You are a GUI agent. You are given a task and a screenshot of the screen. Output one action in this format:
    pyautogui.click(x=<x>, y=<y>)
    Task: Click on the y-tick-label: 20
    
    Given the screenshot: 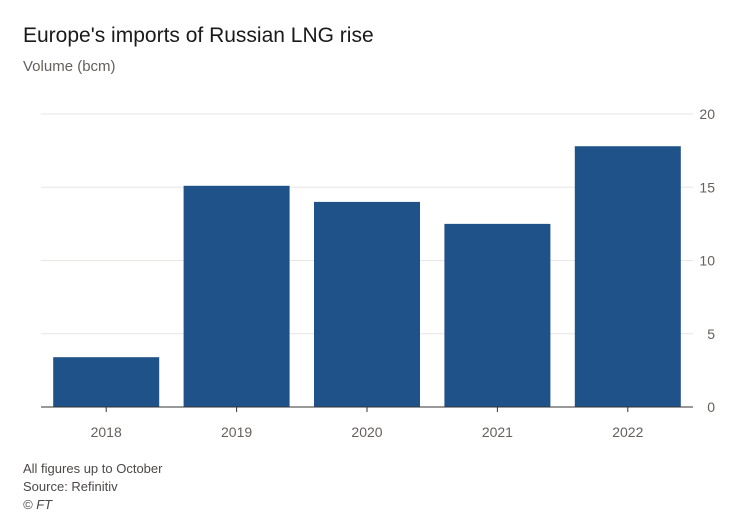 What is the action you would take?
    pyautogui.click(x=707, y=114)
    